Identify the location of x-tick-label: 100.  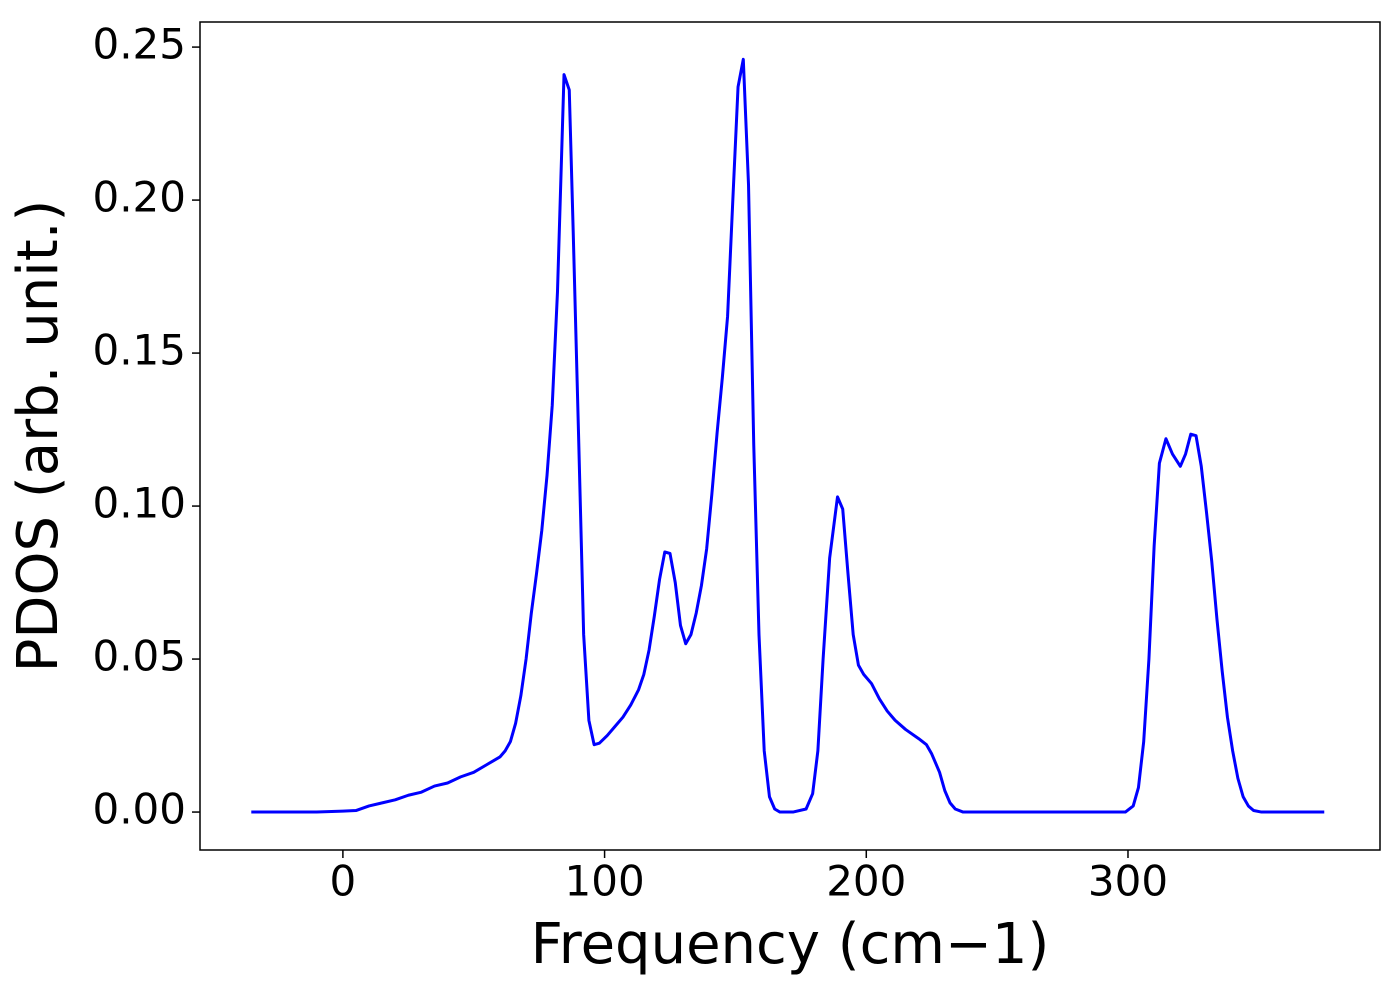
(605, 881).